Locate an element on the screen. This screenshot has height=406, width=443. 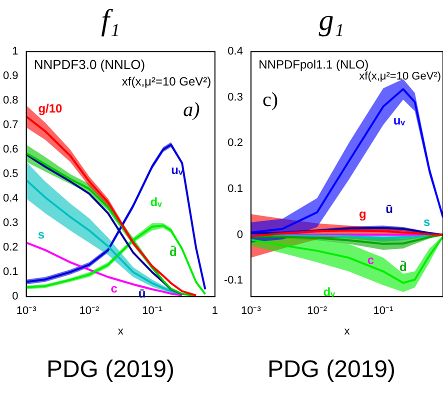
annotation: a) is located at coordinates (191, 109).